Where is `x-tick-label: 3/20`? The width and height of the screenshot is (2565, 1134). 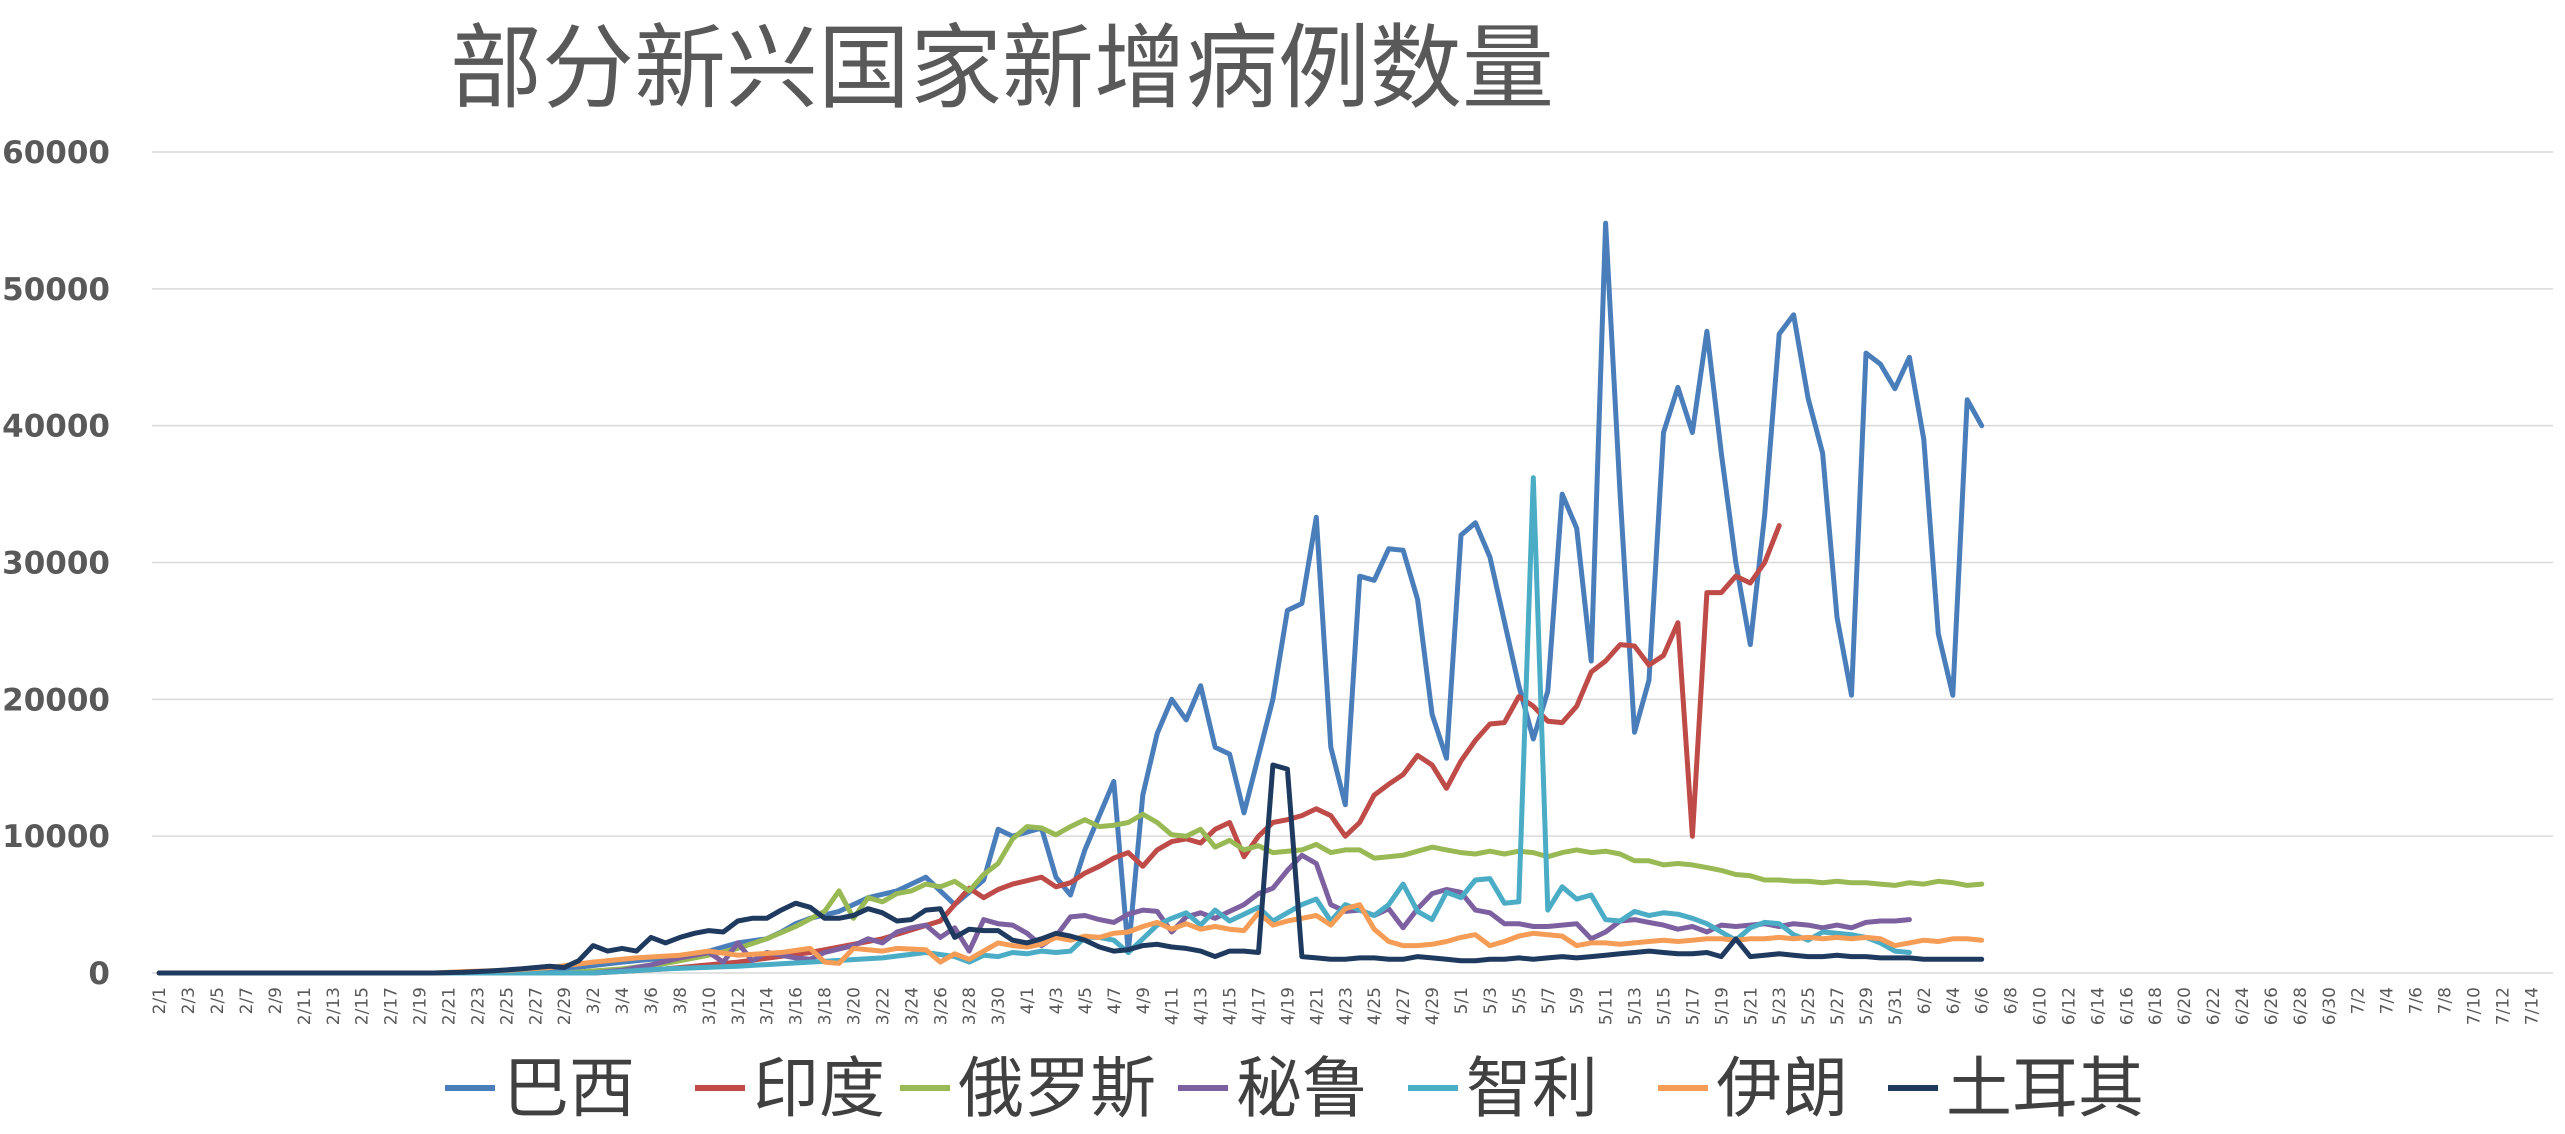 x-tick-label: 3/20 is located at coordinates (854, 1006).